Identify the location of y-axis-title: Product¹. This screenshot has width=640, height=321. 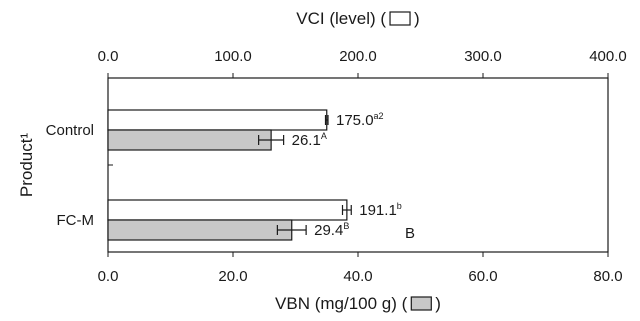
(26, 165).